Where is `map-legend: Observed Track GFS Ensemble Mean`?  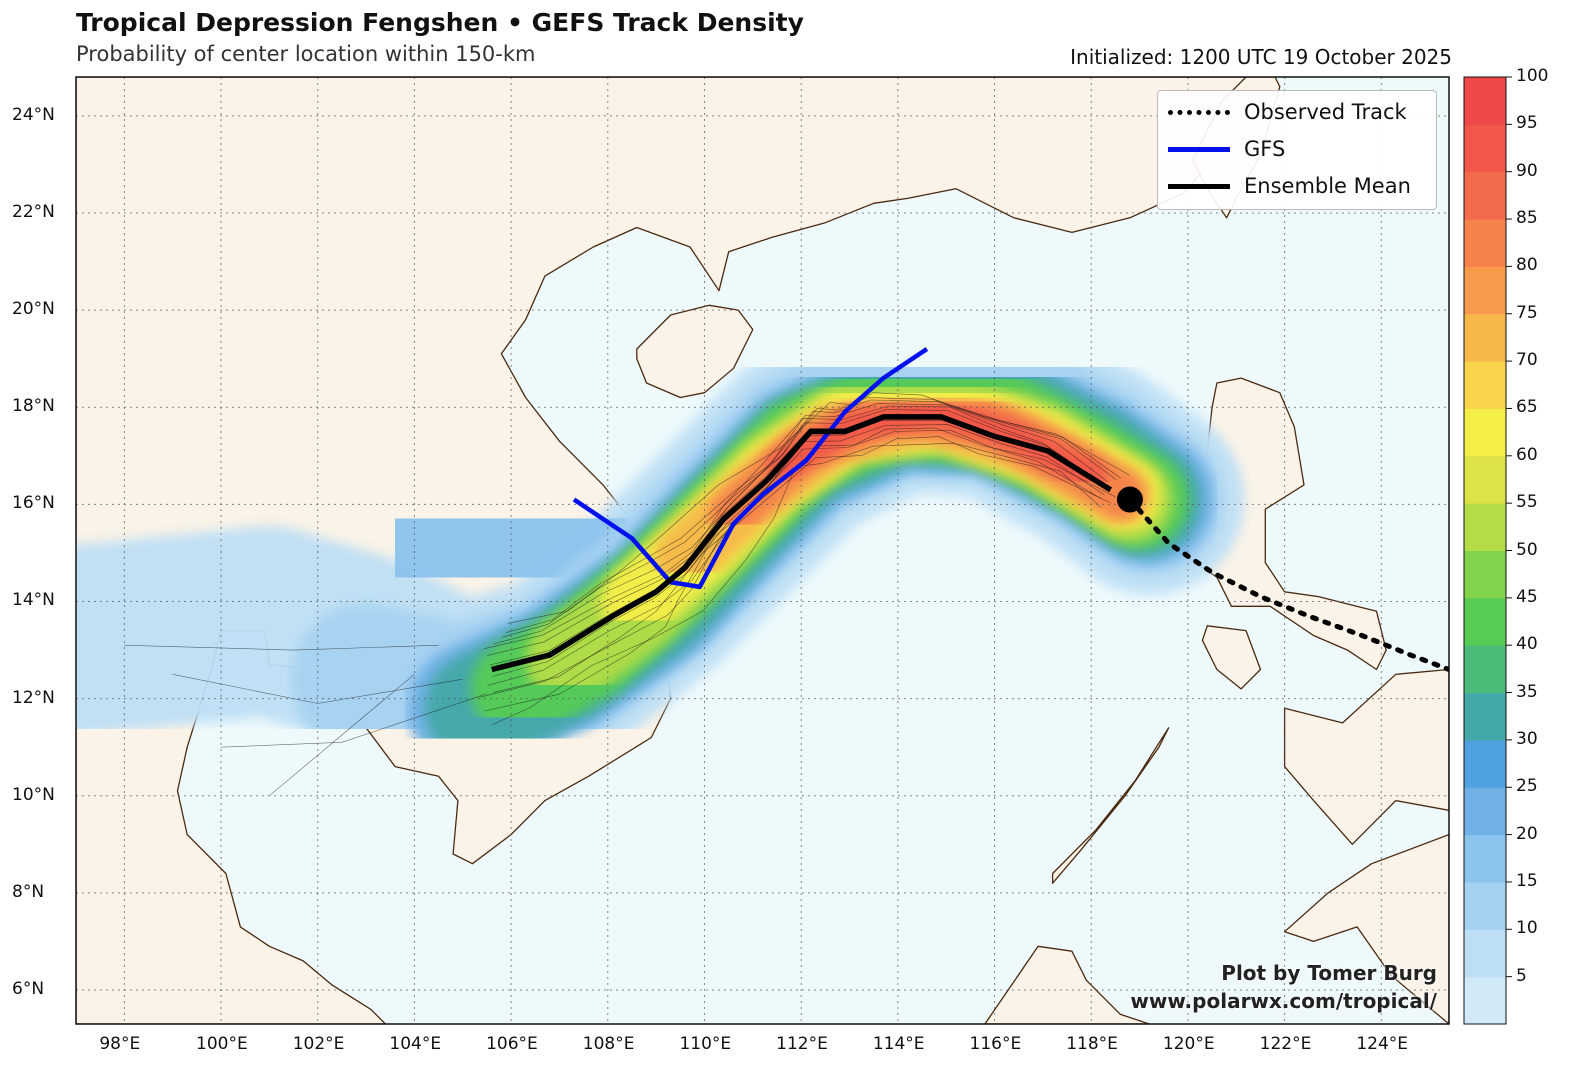 map-legend: Observed Track GFS Ensemble Mean is located at coordinates (1297, 150).